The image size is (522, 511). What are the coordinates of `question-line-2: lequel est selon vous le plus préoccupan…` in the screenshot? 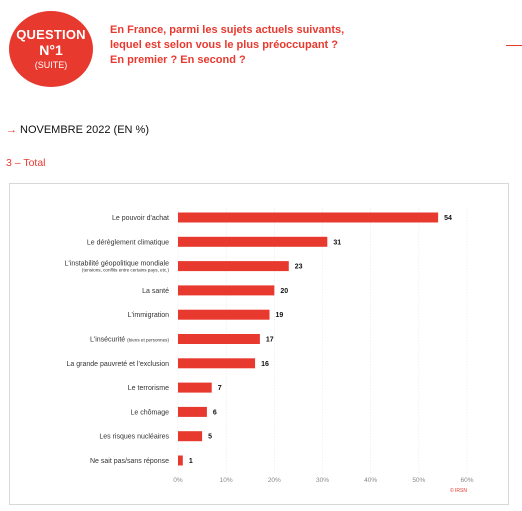 It's located at (224, 45).